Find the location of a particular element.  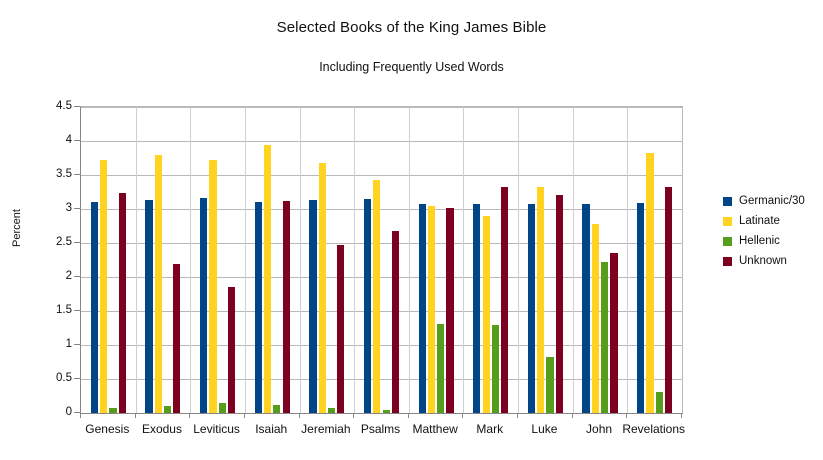

chart-title: Selected Books of the King James Bible is located at coordinates (411, 27).